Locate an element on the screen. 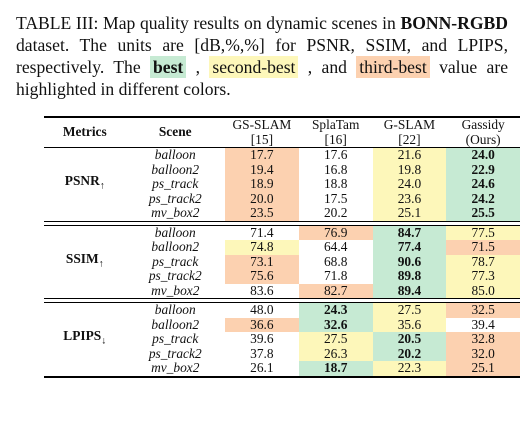  value-cell: 71.4 is located at coordinates (262, 232).